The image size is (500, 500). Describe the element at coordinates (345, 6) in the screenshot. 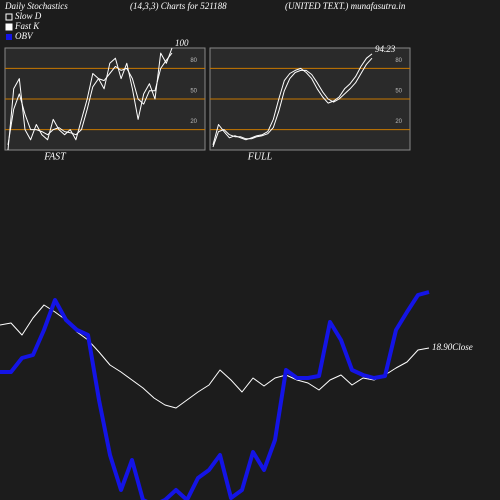

I see `header-source: (UNITED TEXT.) munafasutra.in` at that location.